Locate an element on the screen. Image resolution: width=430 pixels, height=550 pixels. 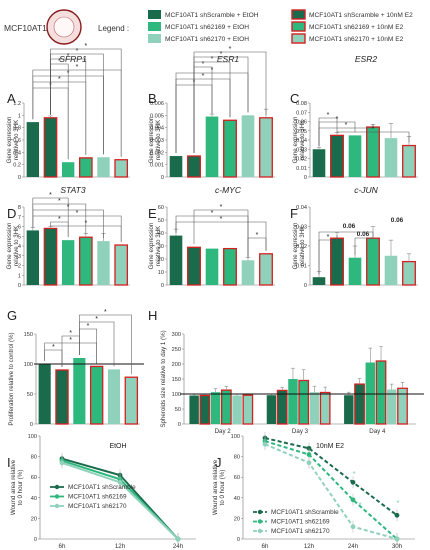
y-tick-label: 0.05 is located at coordinates (301, 132).